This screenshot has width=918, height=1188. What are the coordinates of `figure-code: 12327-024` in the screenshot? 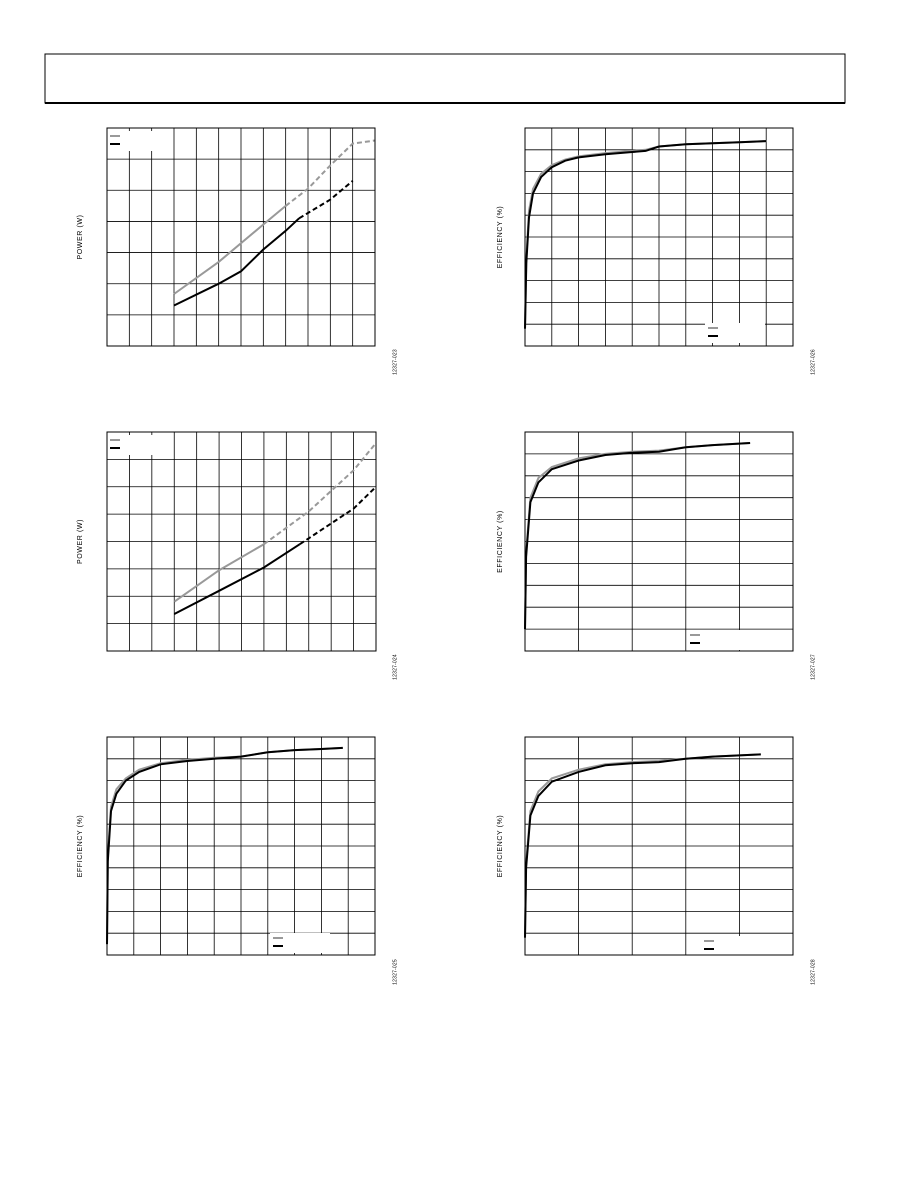 It's located at (395, 667).